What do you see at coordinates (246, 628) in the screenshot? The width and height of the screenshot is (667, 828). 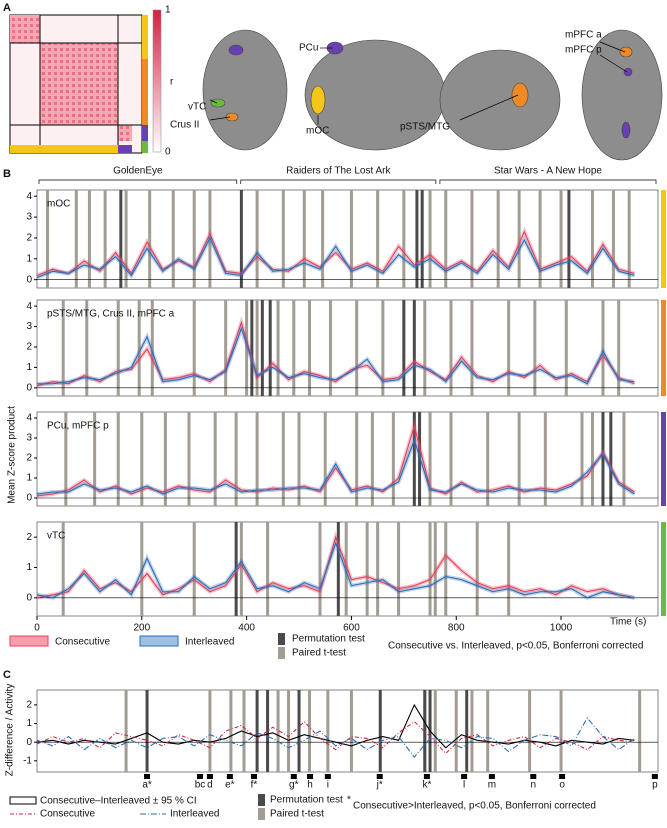 I see `x-tick-label: 400` at bounding box center [246, 628].